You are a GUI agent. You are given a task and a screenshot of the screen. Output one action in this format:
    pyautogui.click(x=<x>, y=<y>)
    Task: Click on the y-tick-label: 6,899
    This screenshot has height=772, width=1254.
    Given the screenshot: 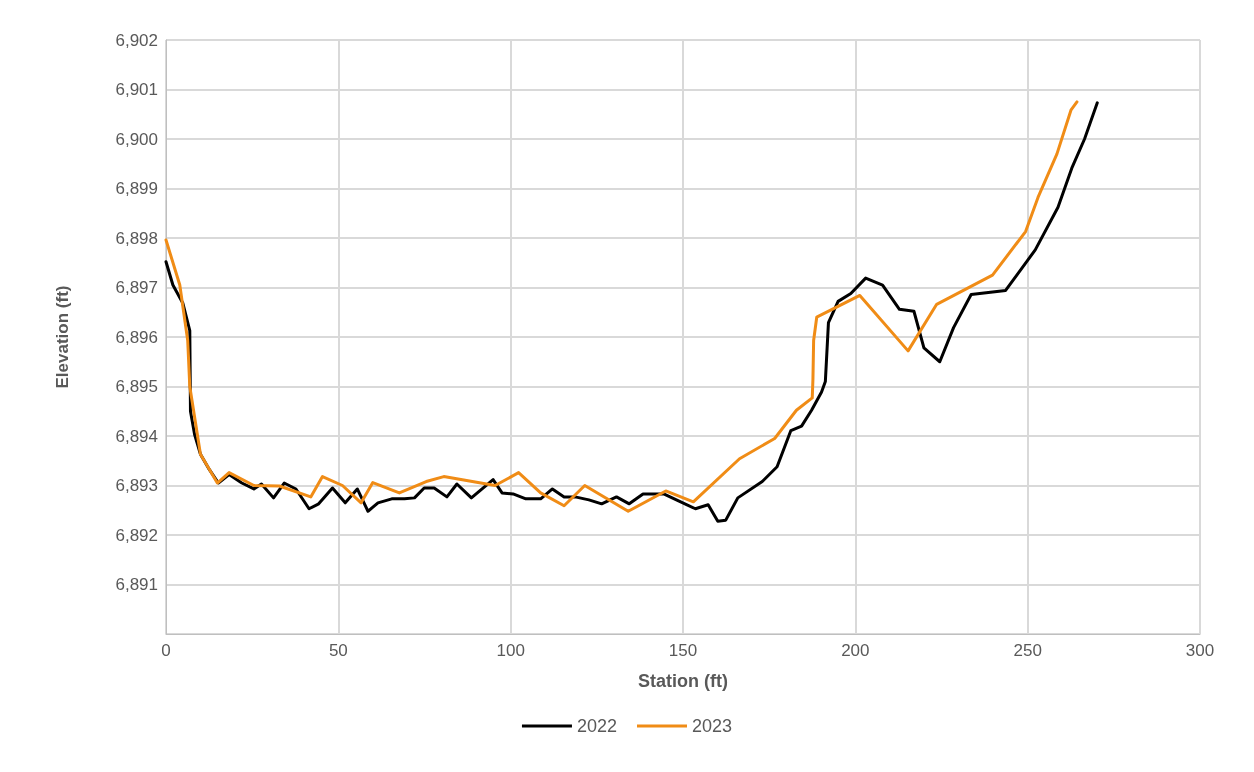 What is the action you would take?
    pyautogui.click(x=136, y=188)
    